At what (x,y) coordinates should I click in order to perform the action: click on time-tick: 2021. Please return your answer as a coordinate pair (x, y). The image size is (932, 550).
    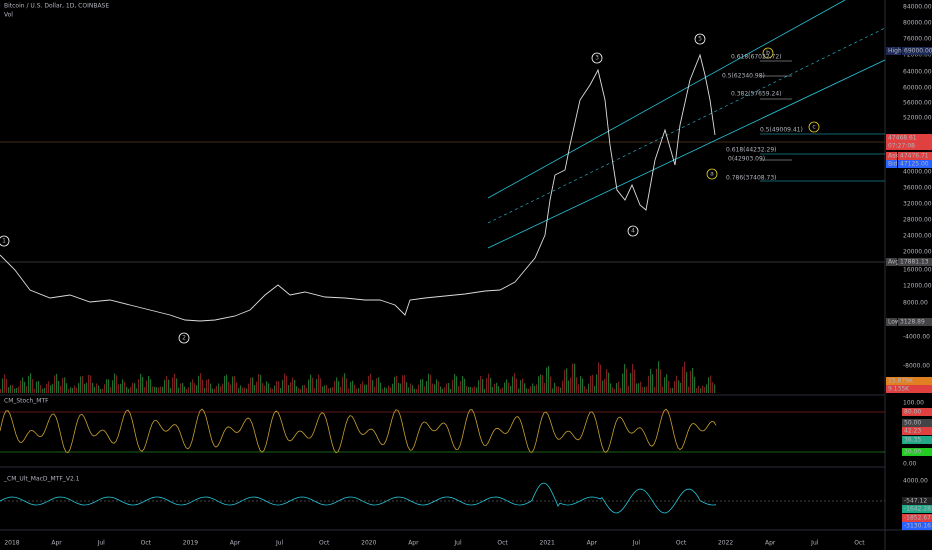
    Looking at the image, I should click on (547, 543).